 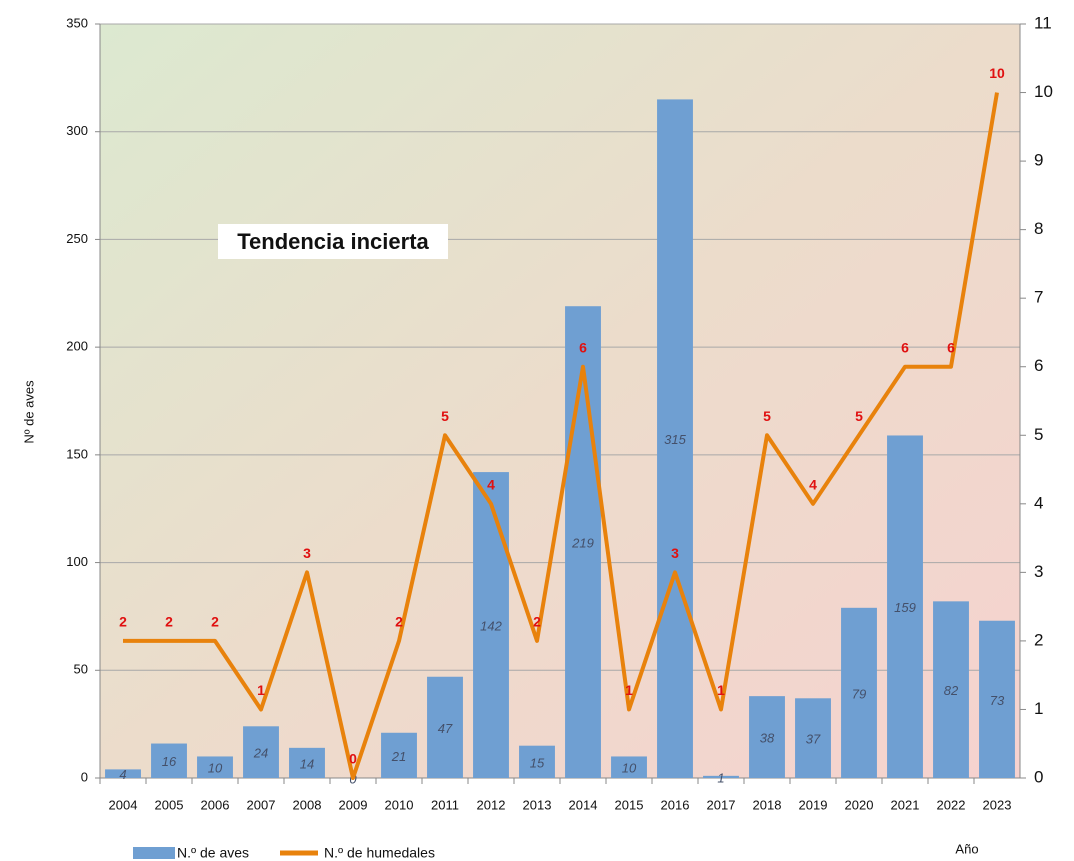 What do you see at coordinates (1038, 571) in the screenshot?
I see `y2-tick-label: 3` at bounding box center [1038, 571].